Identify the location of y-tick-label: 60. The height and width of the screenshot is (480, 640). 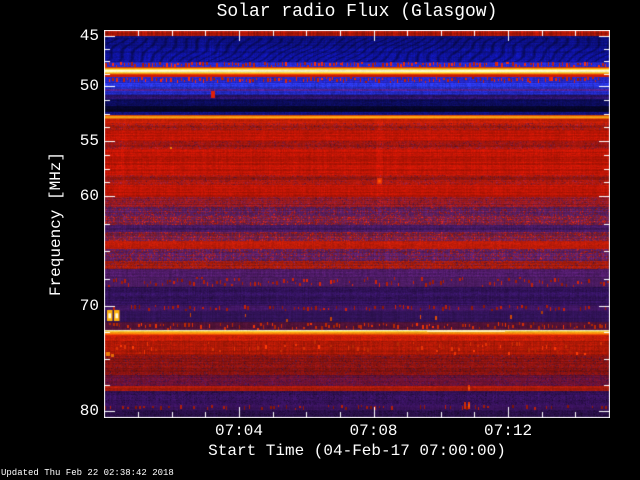
(89, 196).